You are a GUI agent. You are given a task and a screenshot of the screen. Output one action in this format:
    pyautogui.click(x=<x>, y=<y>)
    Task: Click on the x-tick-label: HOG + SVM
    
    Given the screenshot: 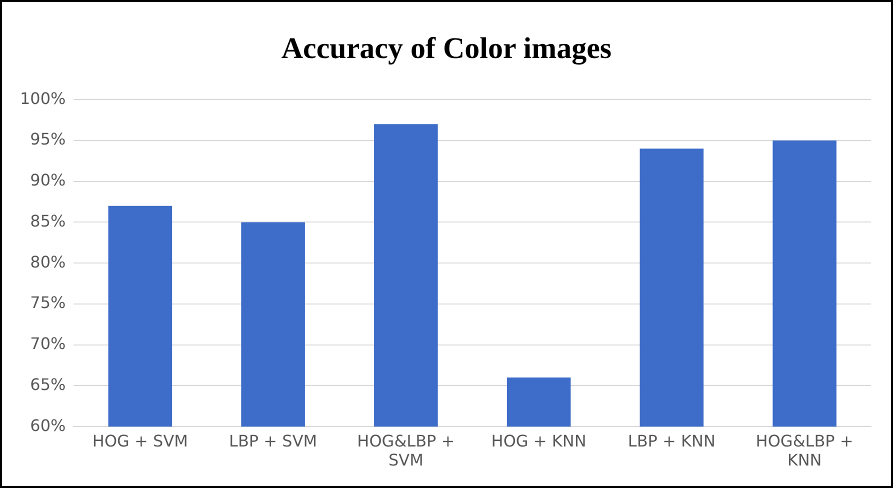 What is the action you would take?
    pyautogui.click(x=140, y=440)
    